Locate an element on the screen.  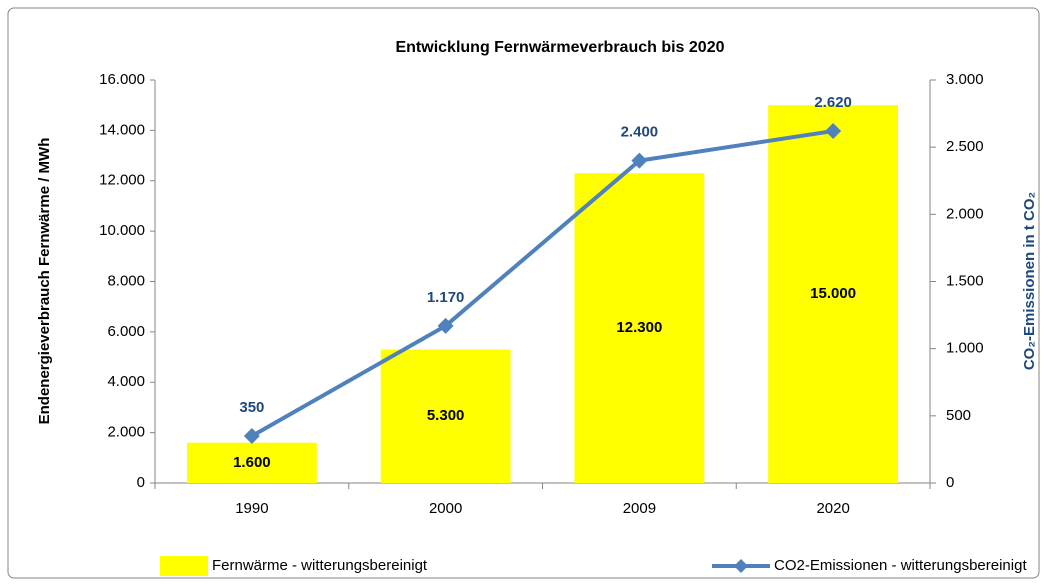
y-tick-label: 16.000 is located at coordinates (122, 79).